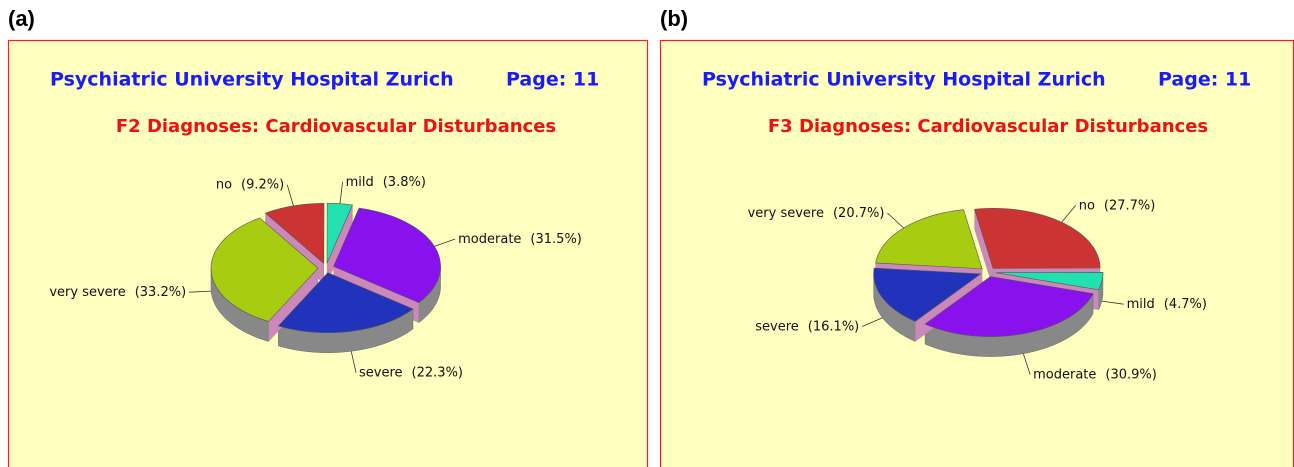  Describe the element at coordinates (858, 213) in the screenshot. I see `slice-value: (20.7%)` at that location.